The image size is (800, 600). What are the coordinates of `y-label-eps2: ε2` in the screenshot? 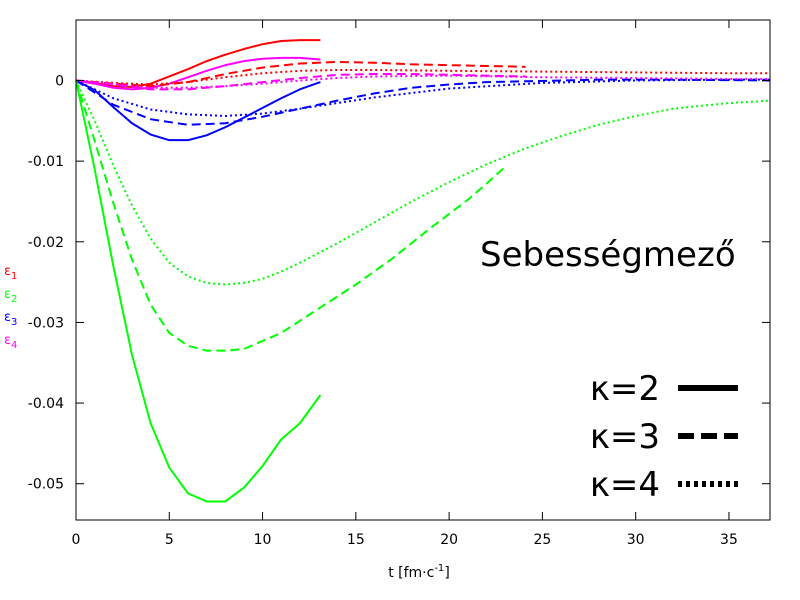 It's located at (10, 296).